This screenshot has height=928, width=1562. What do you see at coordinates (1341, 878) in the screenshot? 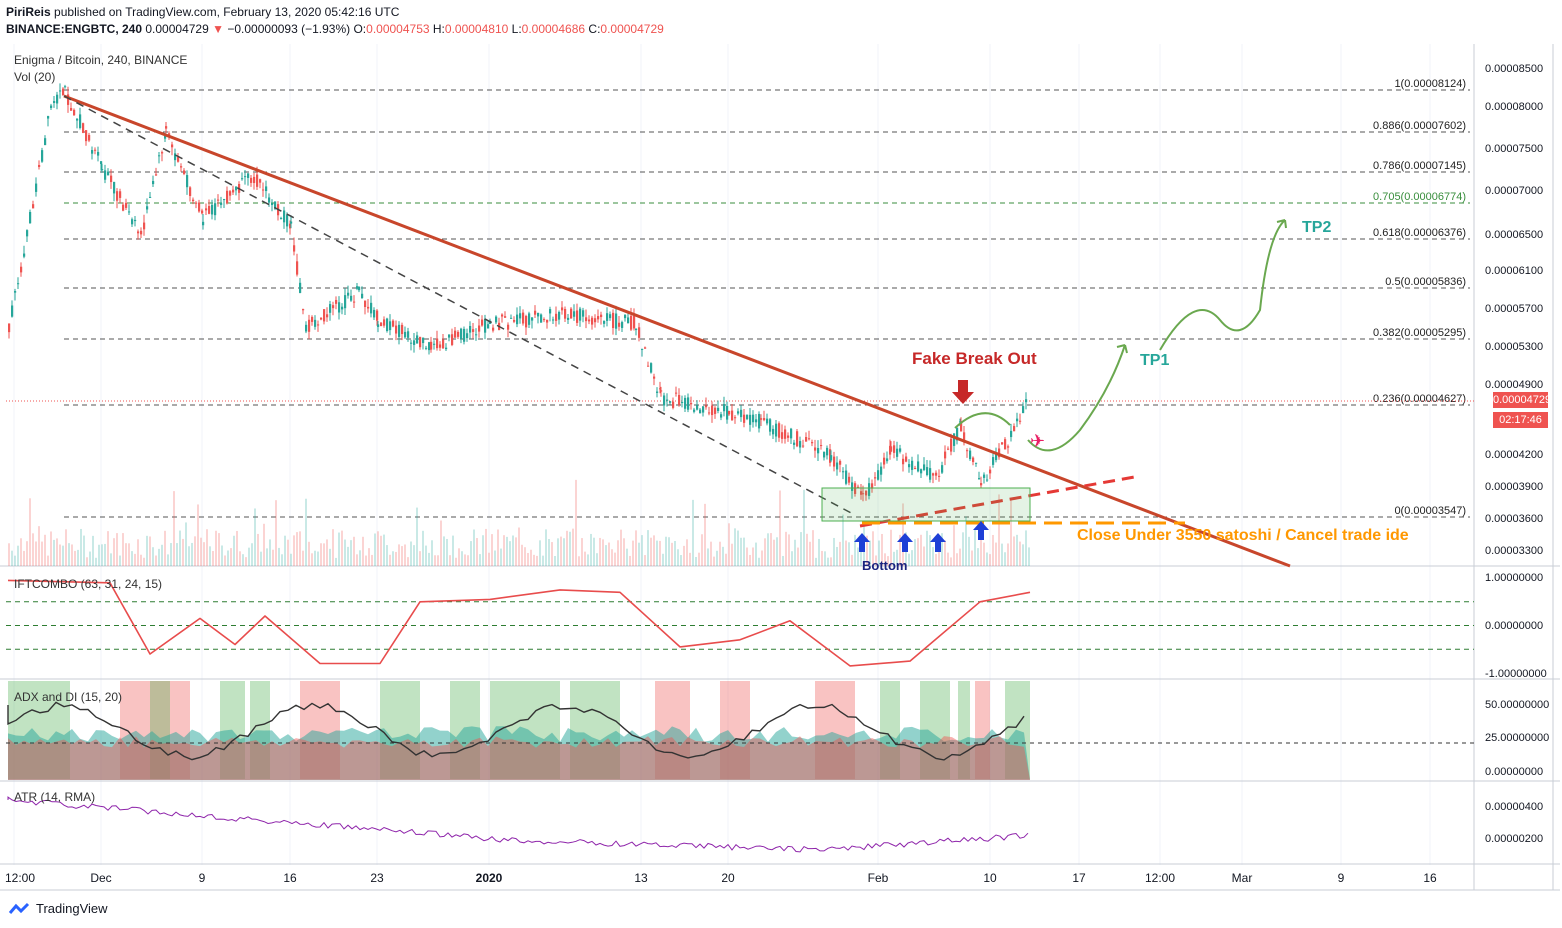
I see `time-axis-label: 9` at bounding box center [1341, 878].